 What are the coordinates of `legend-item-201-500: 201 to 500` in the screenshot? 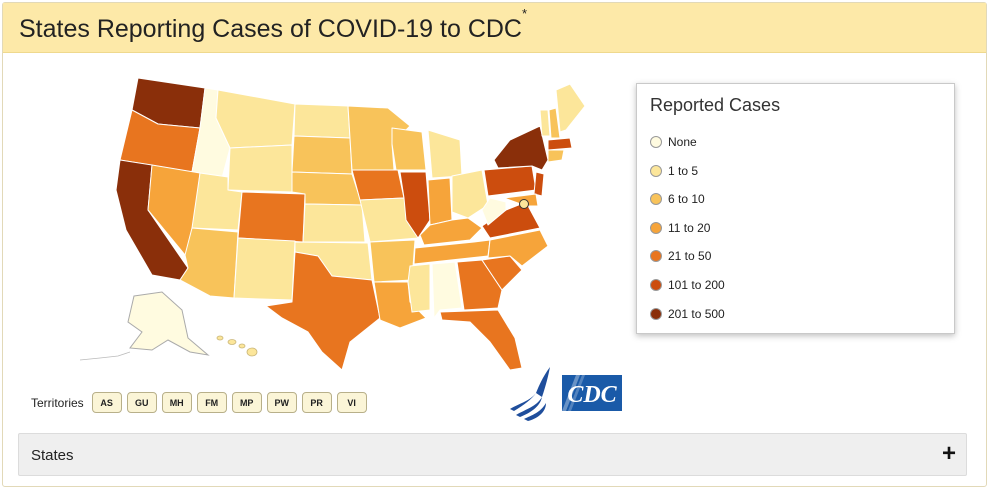 It's located at (687, 314).